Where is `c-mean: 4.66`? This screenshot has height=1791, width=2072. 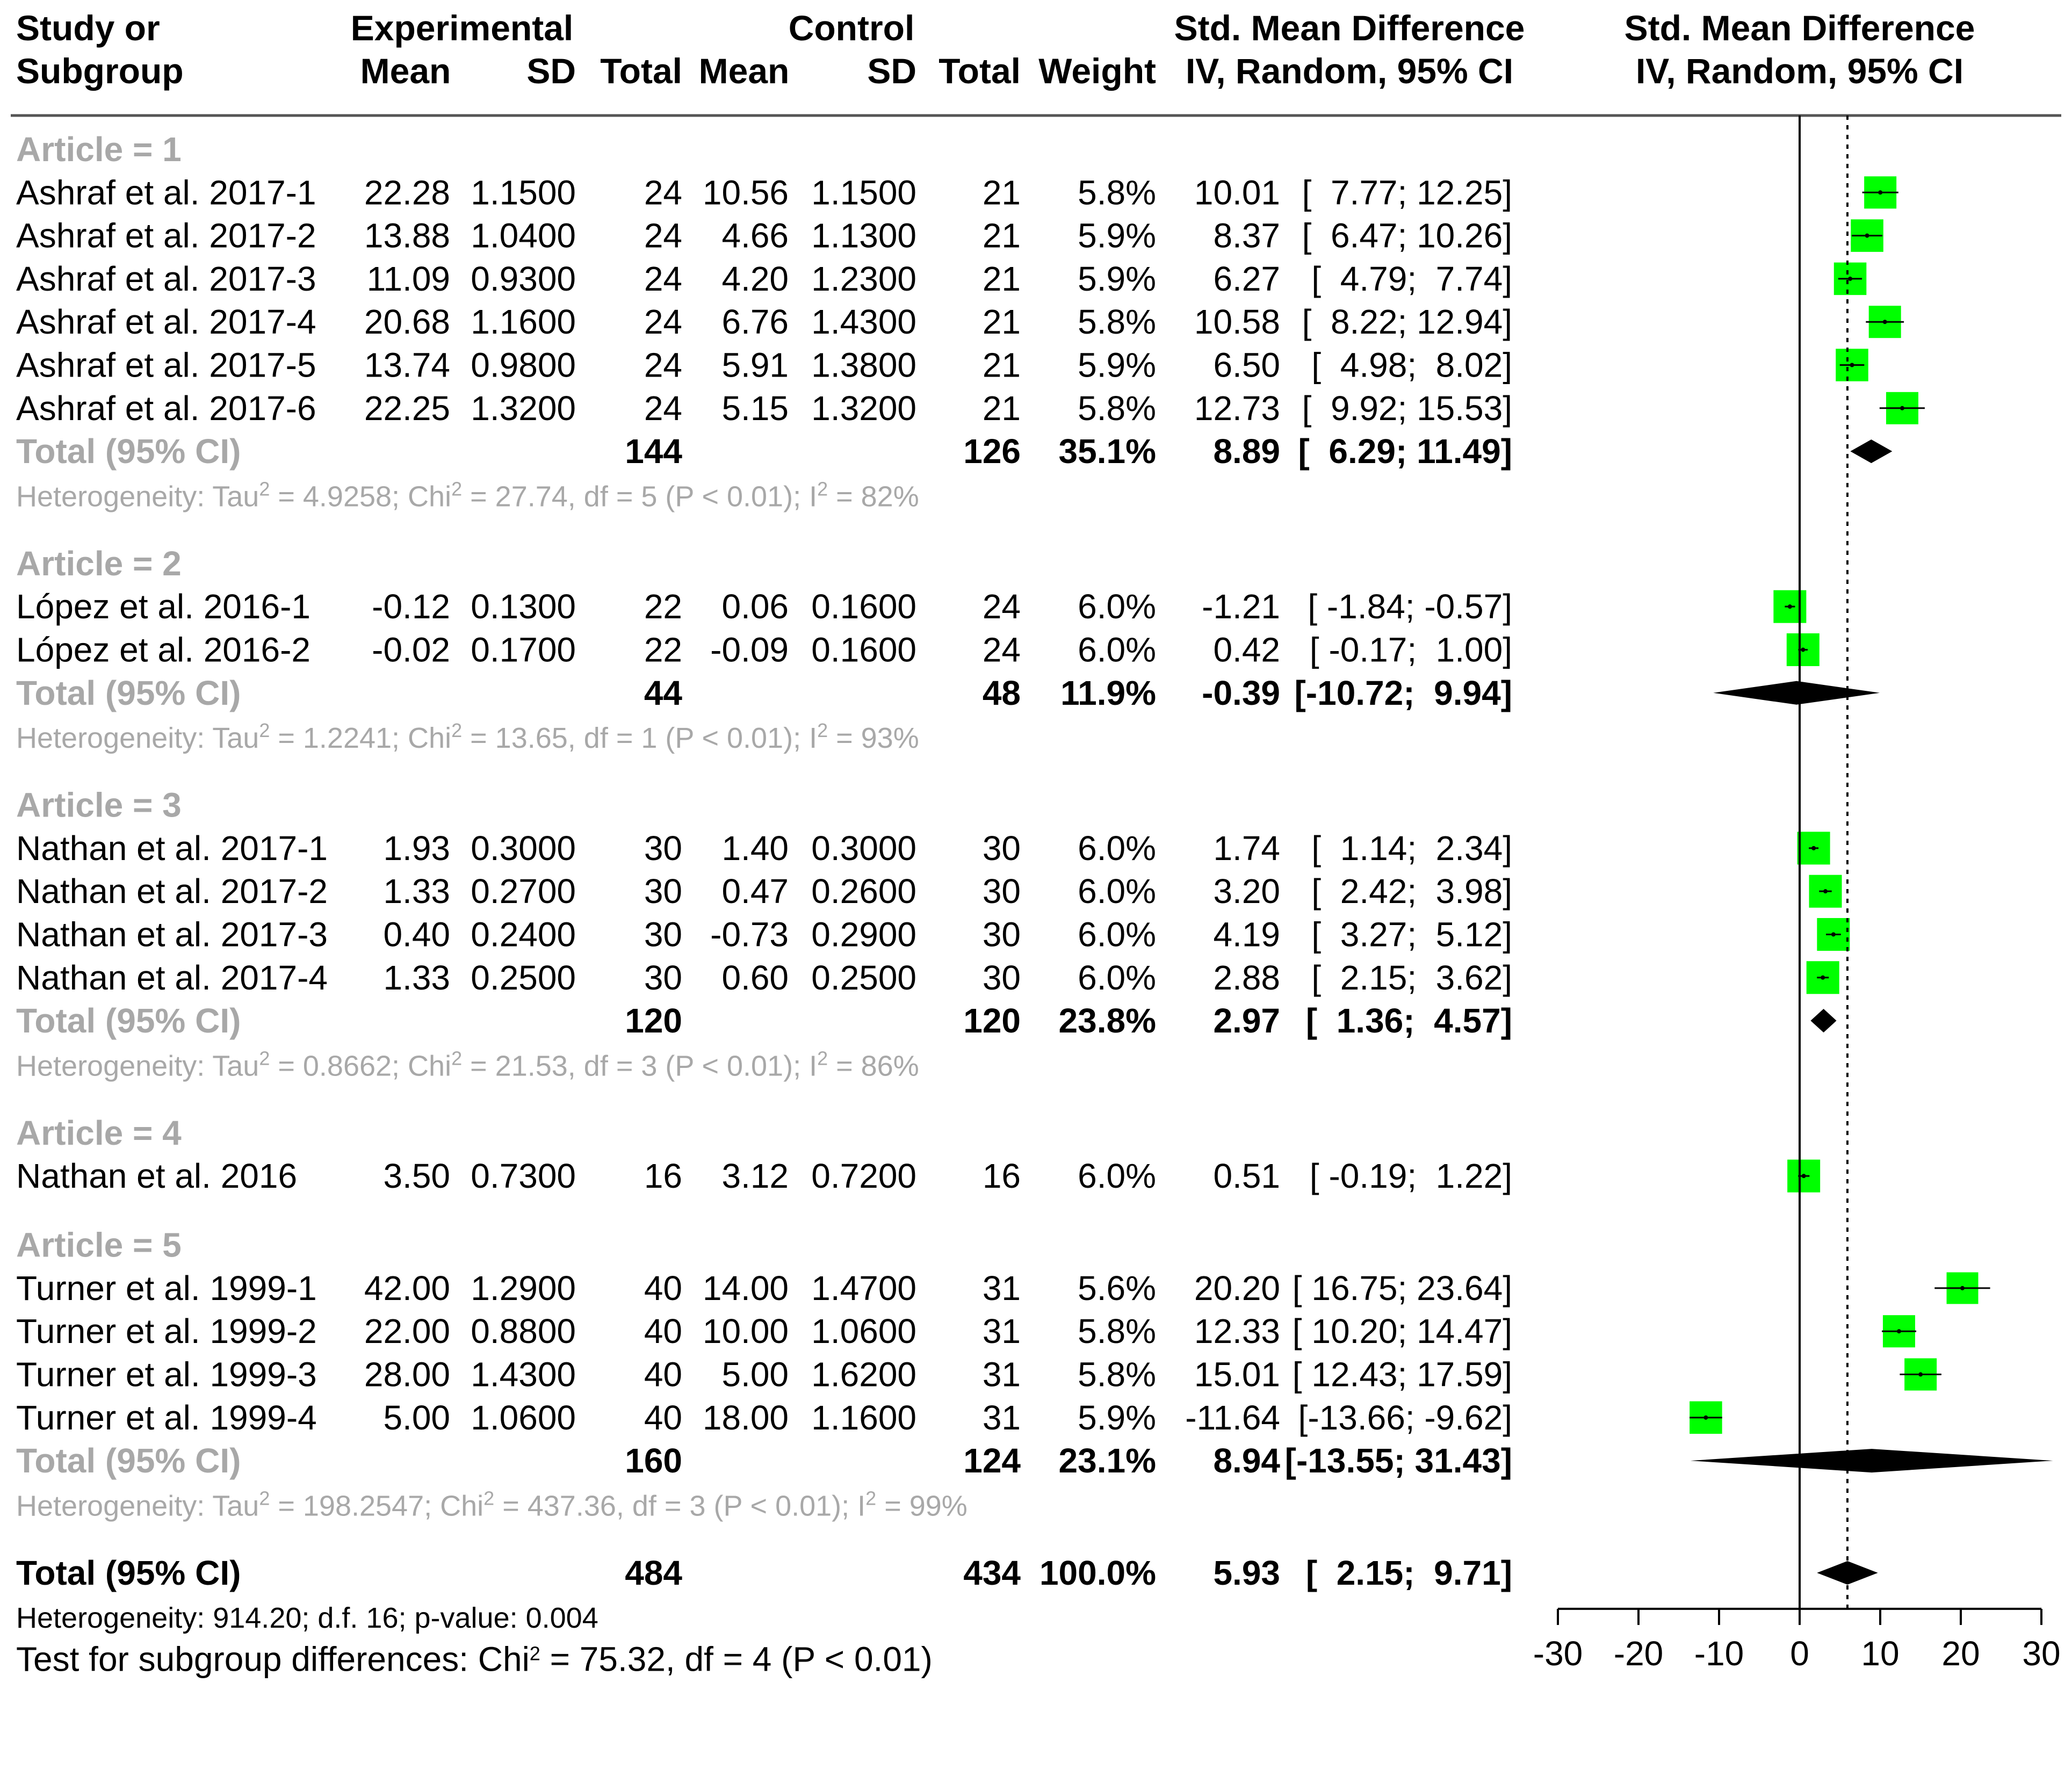 c-mean: 4.66 is located at coordinates (755, 235).